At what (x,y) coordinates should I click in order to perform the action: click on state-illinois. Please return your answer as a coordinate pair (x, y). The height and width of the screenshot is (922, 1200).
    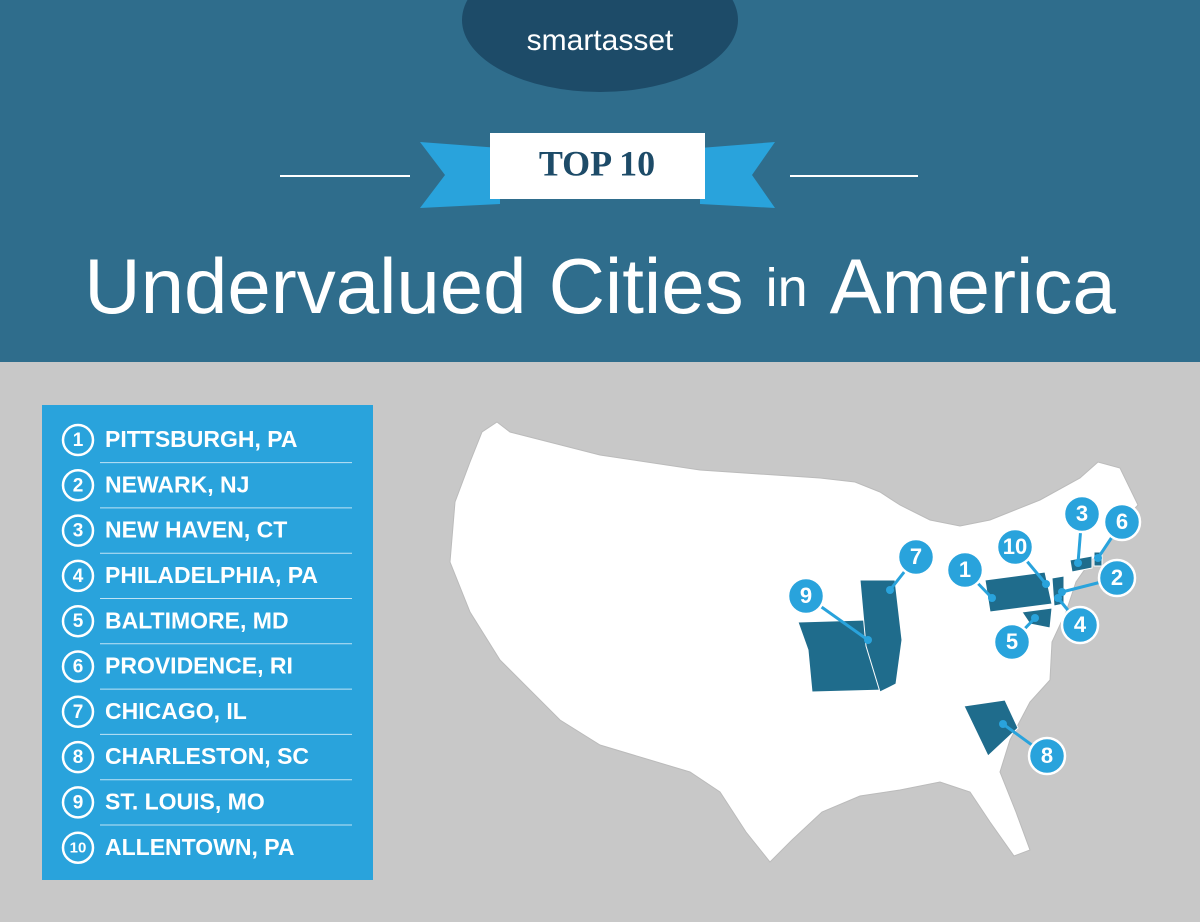
    Looking at the image, I should click on (881, 636).